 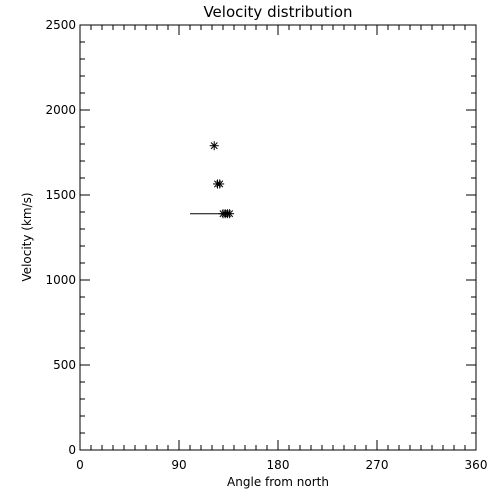 I want to click on x-tick-label: 270, so click(x=377, y=465).